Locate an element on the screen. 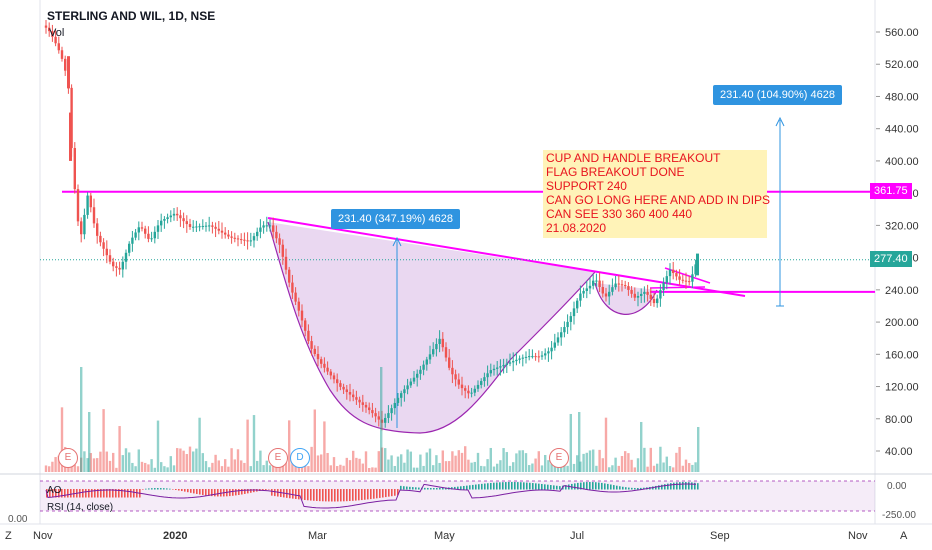 The image size is (932, 550). y-tick-label: 80.00 is located at coordinates (899, 420).